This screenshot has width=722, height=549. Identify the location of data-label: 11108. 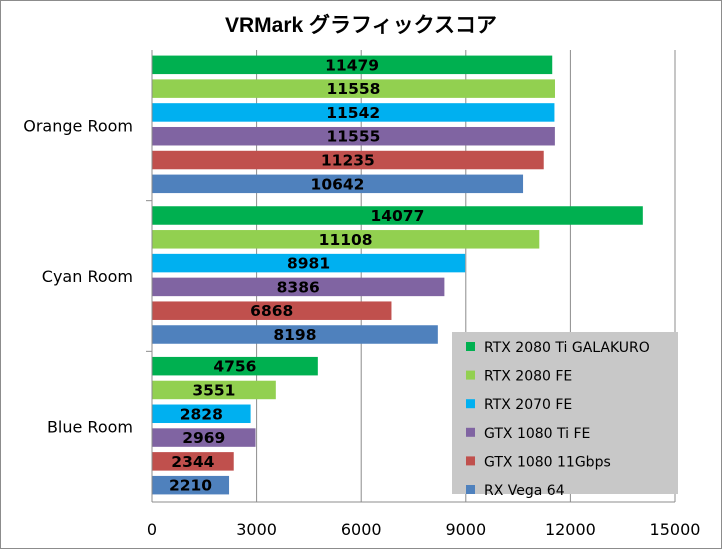
(346, 240).